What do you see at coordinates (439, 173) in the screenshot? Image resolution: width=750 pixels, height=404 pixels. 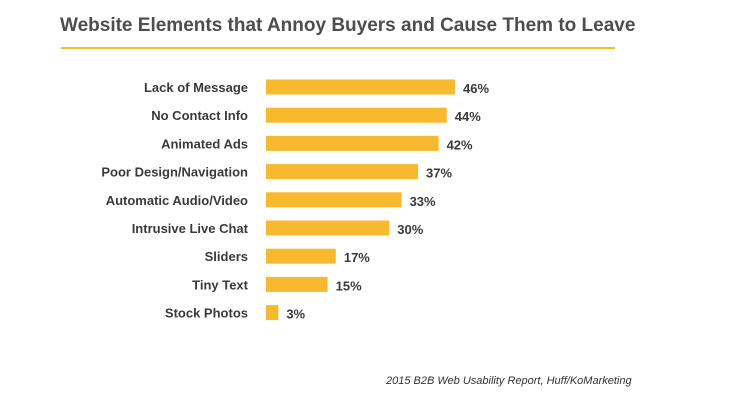 I see `value-label: 37%` at bounding box center [439, 173].